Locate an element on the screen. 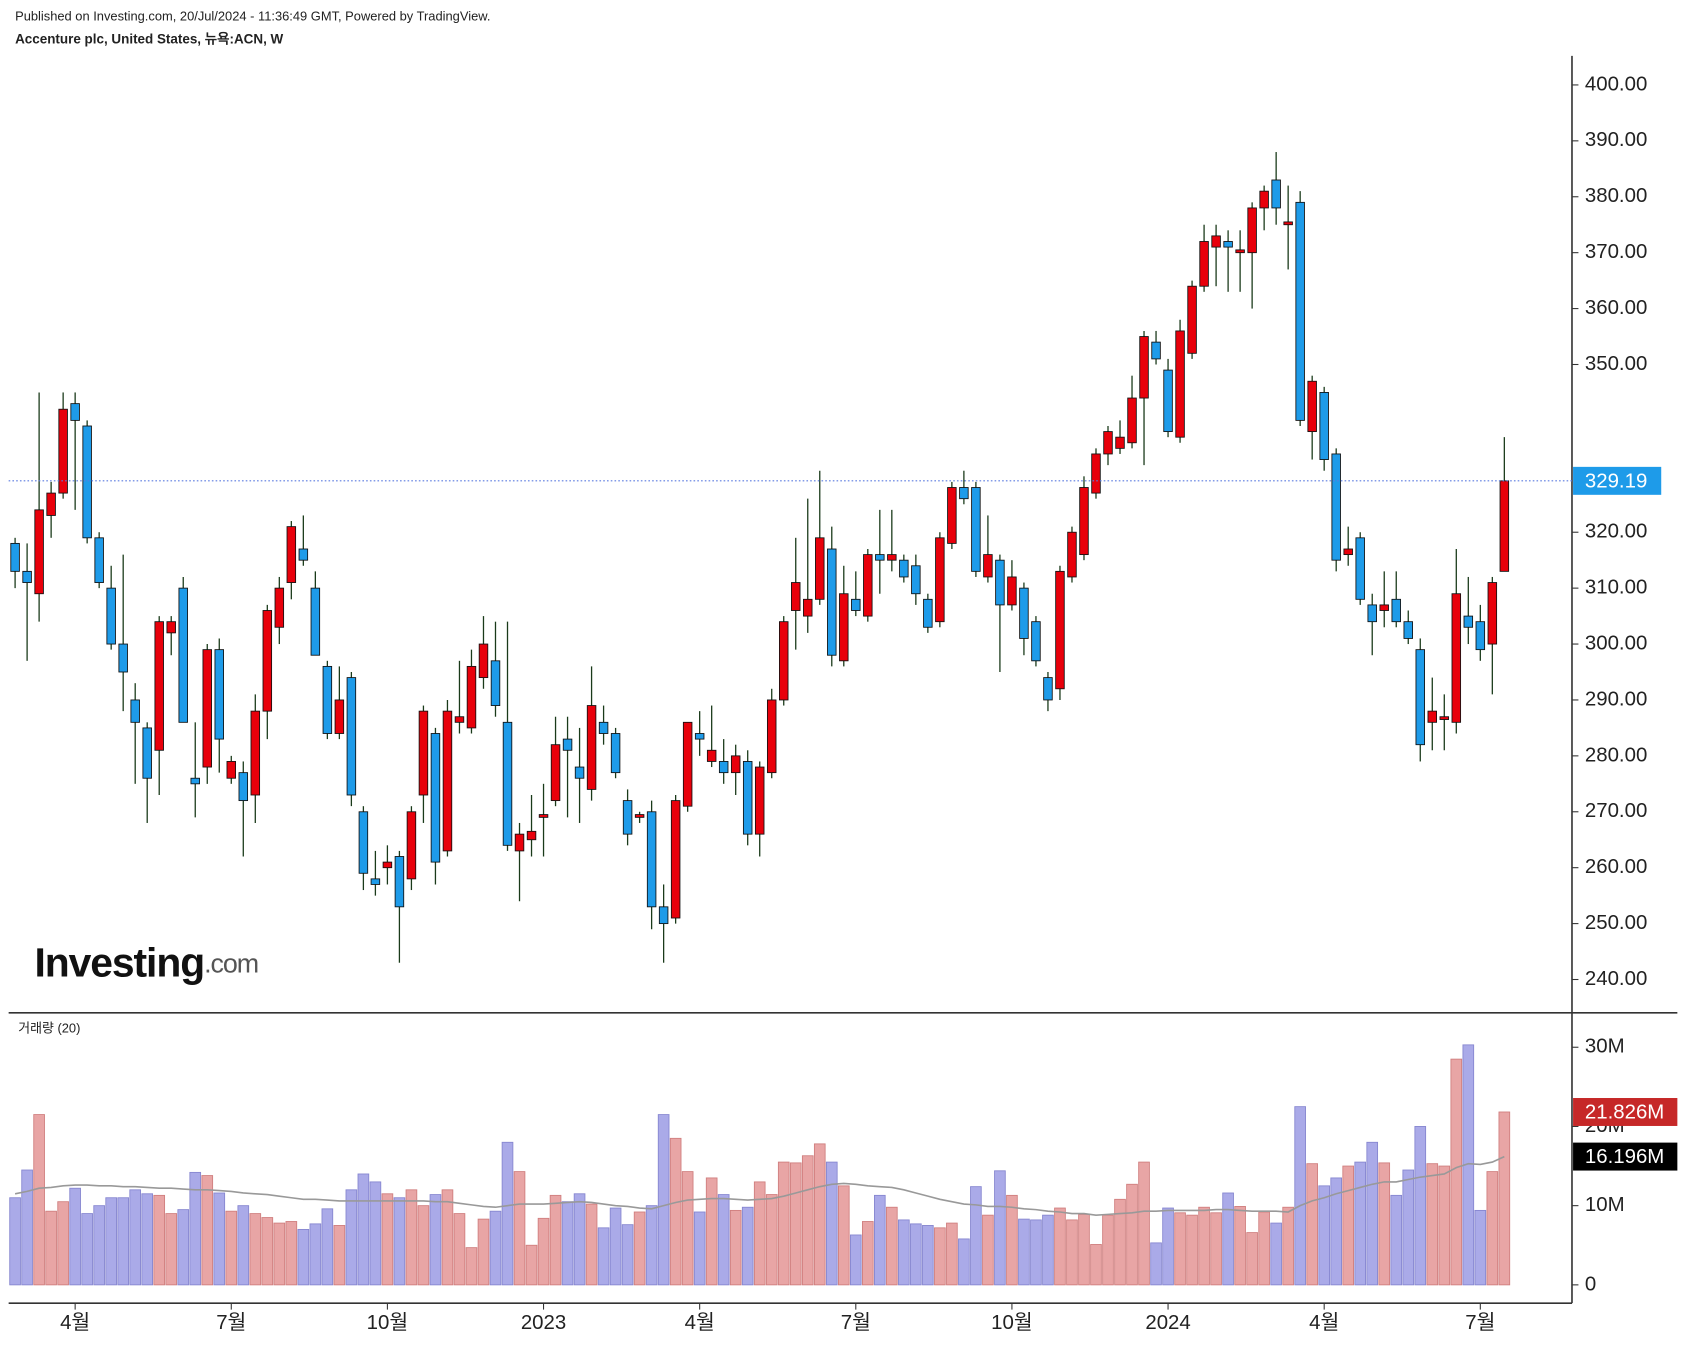 This screenshot has height=1349, width=1686. symbol-title: Accenture plc, United States, 뉴욕:ACN, W is located at coordinates (149, 38).